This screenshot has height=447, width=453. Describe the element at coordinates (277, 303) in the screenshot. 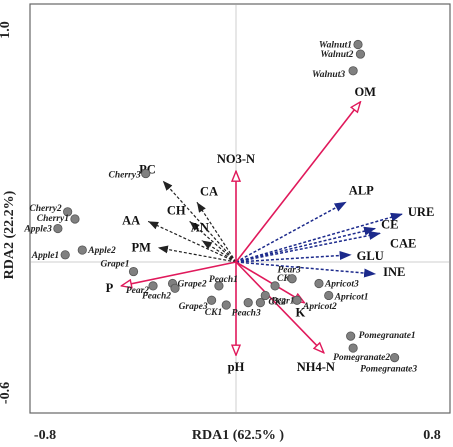

I see `sample-label-ck2: CK2` at that location.